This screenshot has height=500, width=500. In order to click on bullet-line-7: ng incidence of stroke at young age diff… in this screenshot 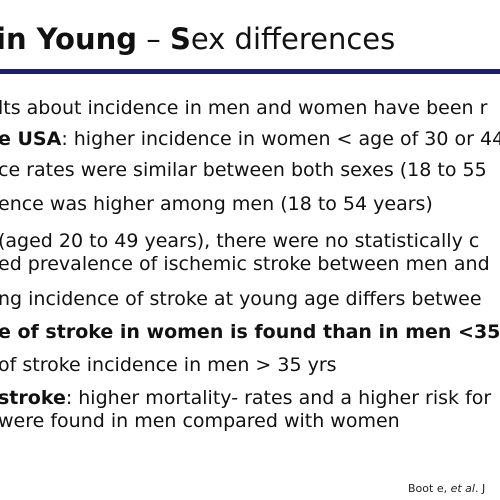, I will do `click(241, 299)`.